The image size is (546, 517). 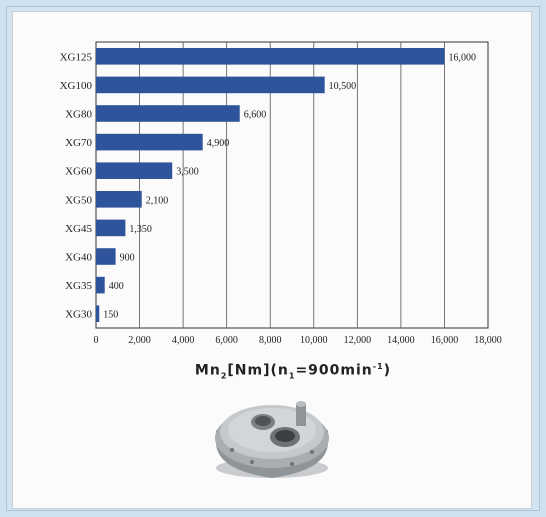 What do you see at coordinates (462, 57) in the screenshot?
I see `data-label: 16,000` at bounding box center [462, 57].